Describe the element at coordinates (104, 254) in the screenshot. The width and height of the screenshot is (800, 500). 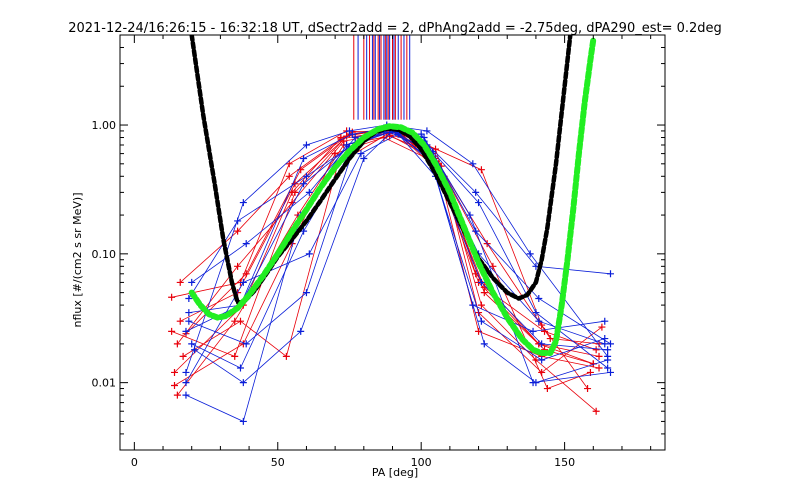
I see `y-tick-label: 0.10` at that location.